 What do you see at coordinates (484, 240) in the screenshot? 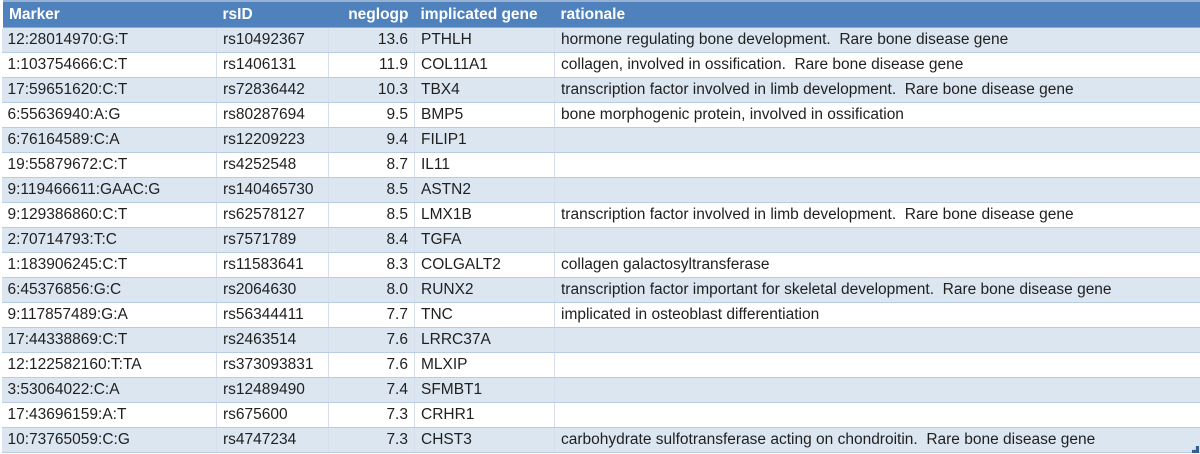
I see `cell-gene: TGFA` at bounding box center [484, 240].